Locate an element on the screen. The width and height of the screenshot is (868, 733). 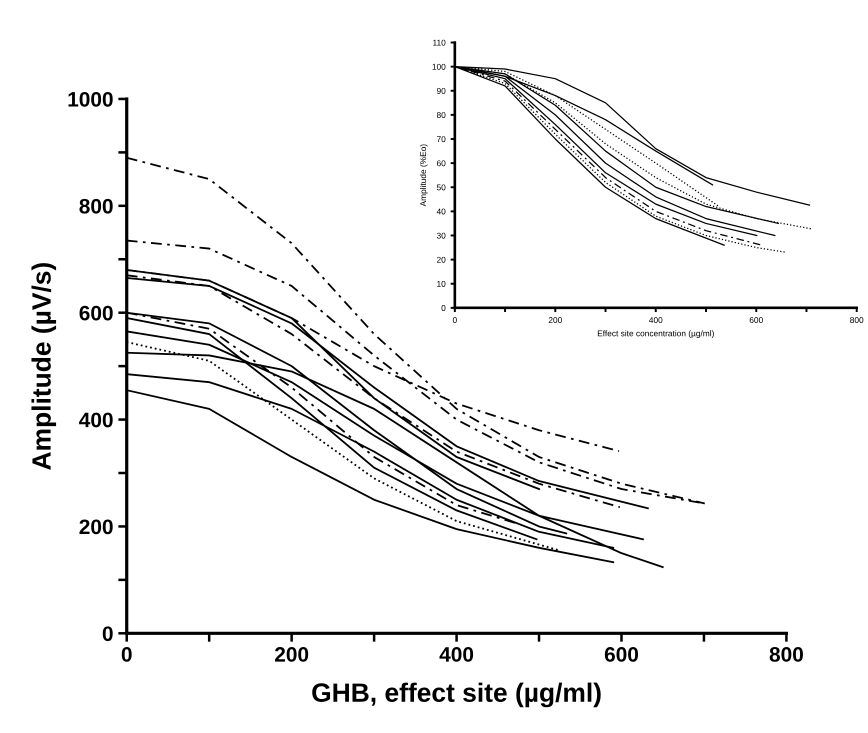
x-axis-title: Effect site concentration (µg/ml) is located at coordinates (656, 334).